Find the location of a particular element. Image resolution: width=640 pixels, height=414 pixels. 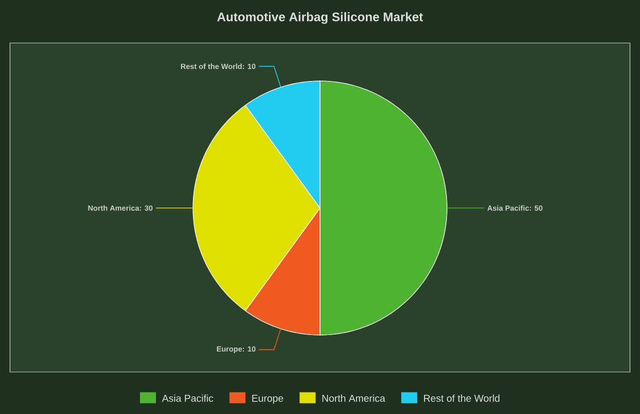

legend-label: Asia Pacific is located at coordinates (188, 398).